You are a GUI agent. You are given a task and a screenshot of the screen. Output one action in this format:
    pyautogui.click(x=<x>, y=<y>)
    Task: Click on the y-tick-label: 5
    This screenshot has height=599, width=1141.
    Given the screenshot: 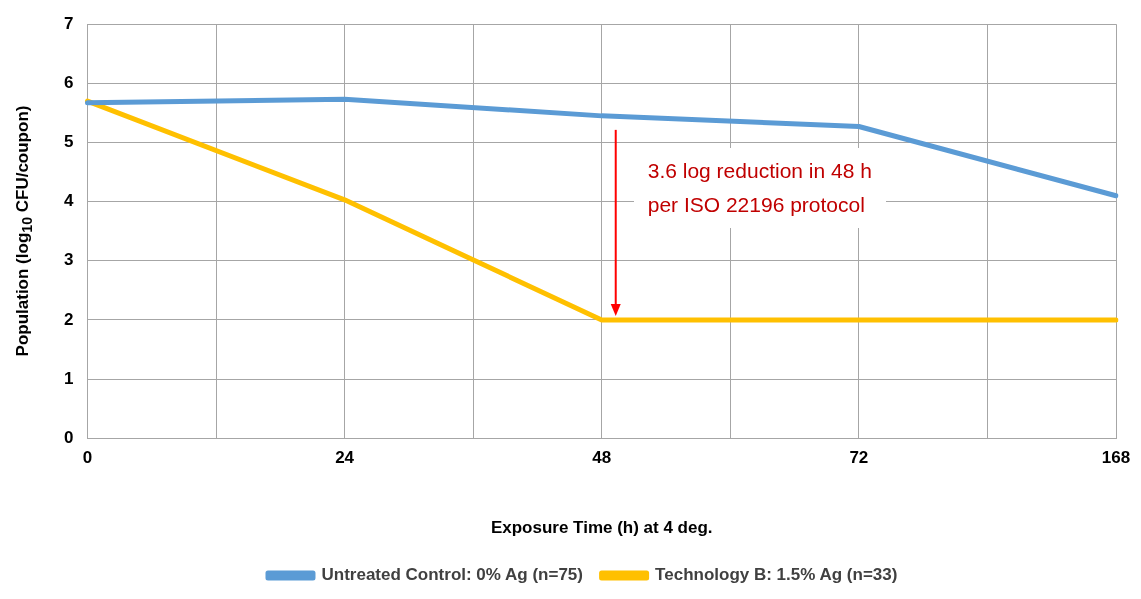 What is the action you would take?
    pyautogui.click(x=68, y=142)
    